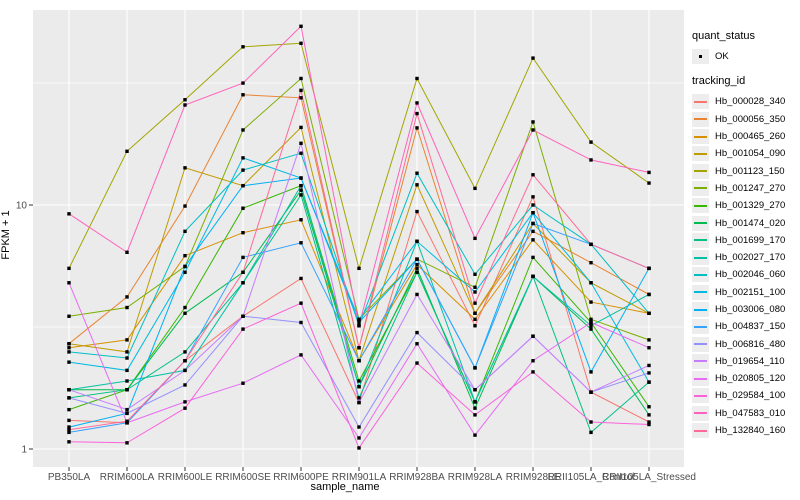 This screenshot has width=800, height=500. I want to click on legend-entry: Hb_001699_170, so click(745, 240).